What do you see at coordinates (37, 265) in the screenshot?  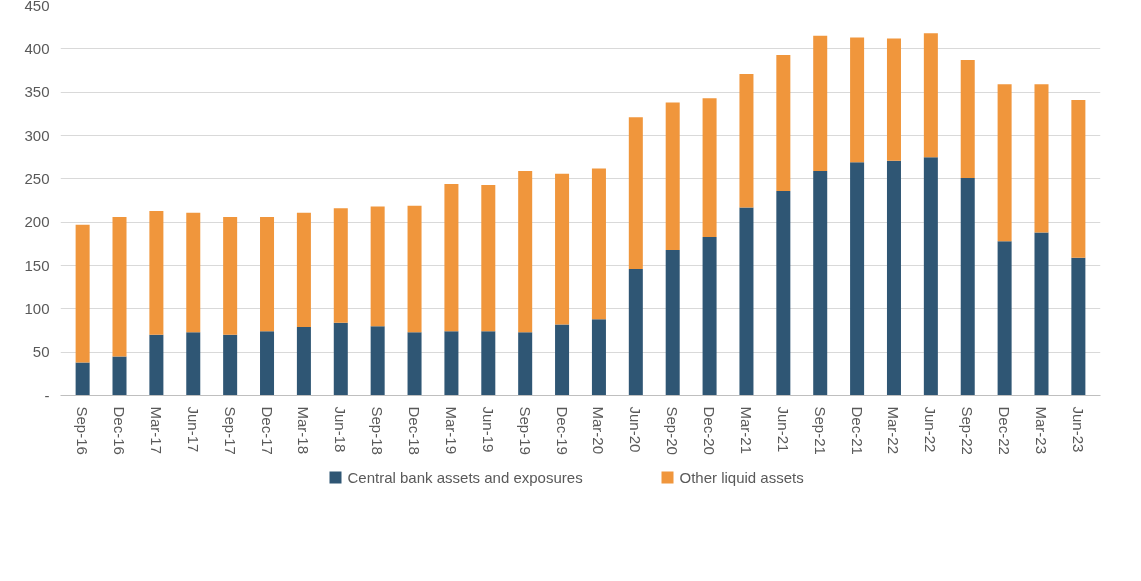 I see `y-tick-label: 150` at bounding box center [37, 265].